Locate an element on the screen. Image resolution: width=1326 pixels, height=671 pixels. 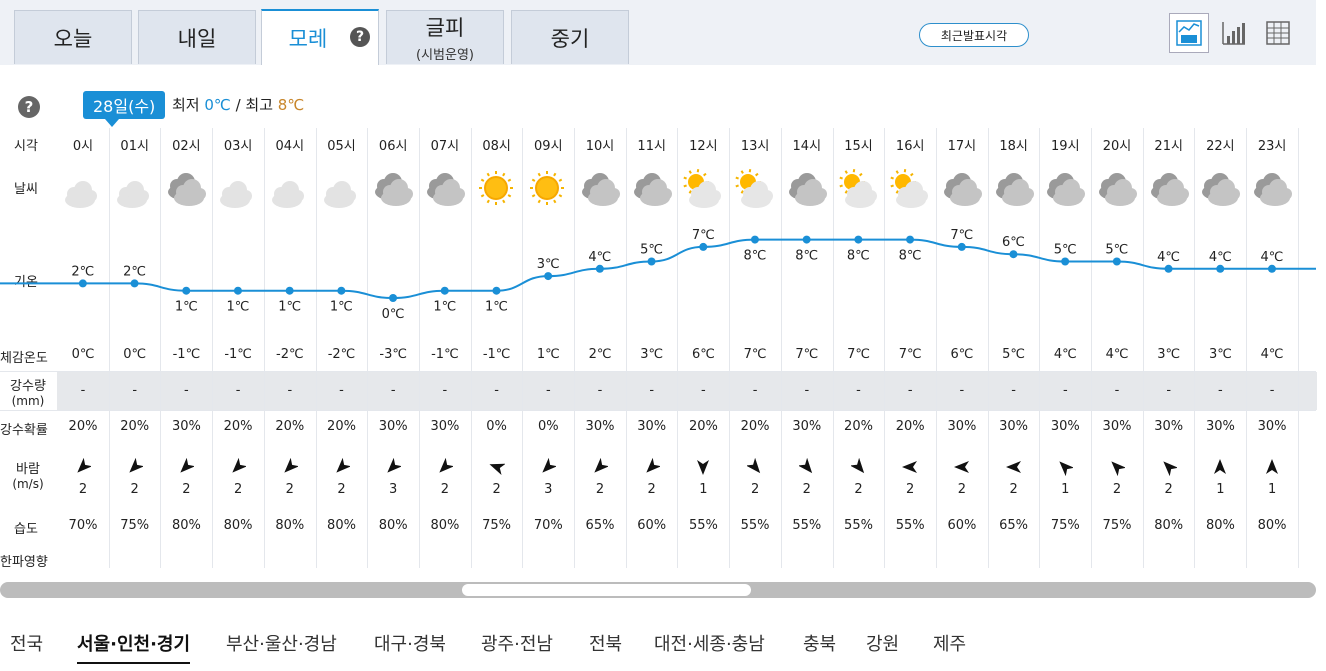
table-view-button is located at coordinates (1278, 33).